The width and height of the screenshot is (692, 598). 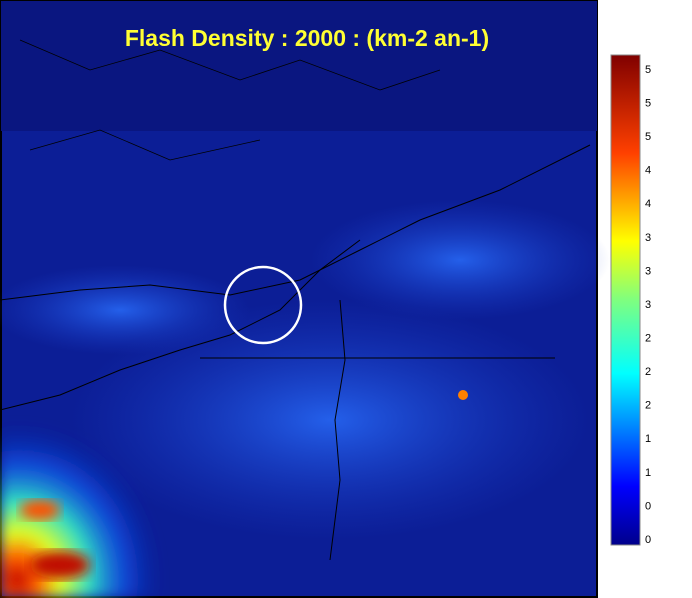 What do you see at coordinates (625, 300) in the screenshot?
I see `colorbar` at bounding box center [625, 300].